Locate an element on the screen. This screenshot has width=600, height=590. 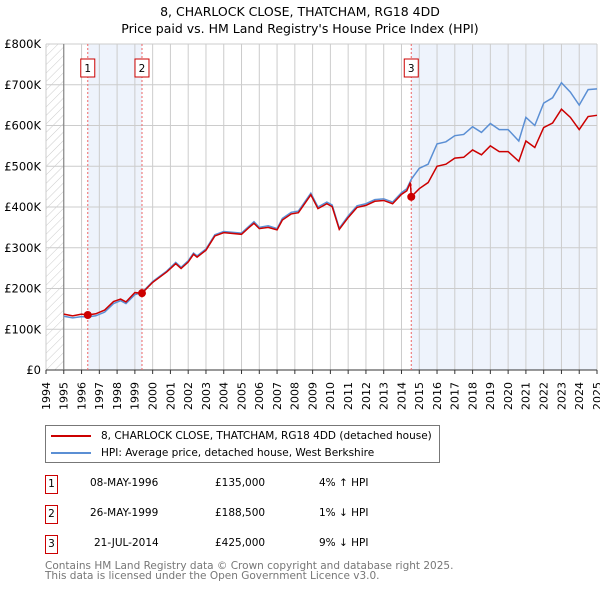
sale-badge-label: 1 is located at coordinates (87, 69).